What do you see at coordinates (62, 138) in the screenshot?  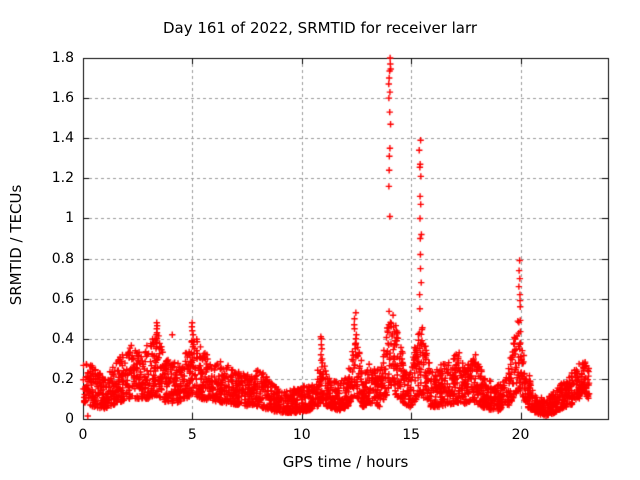 I see `y-tick-label: 1.4` at bounding box center [62, 138].